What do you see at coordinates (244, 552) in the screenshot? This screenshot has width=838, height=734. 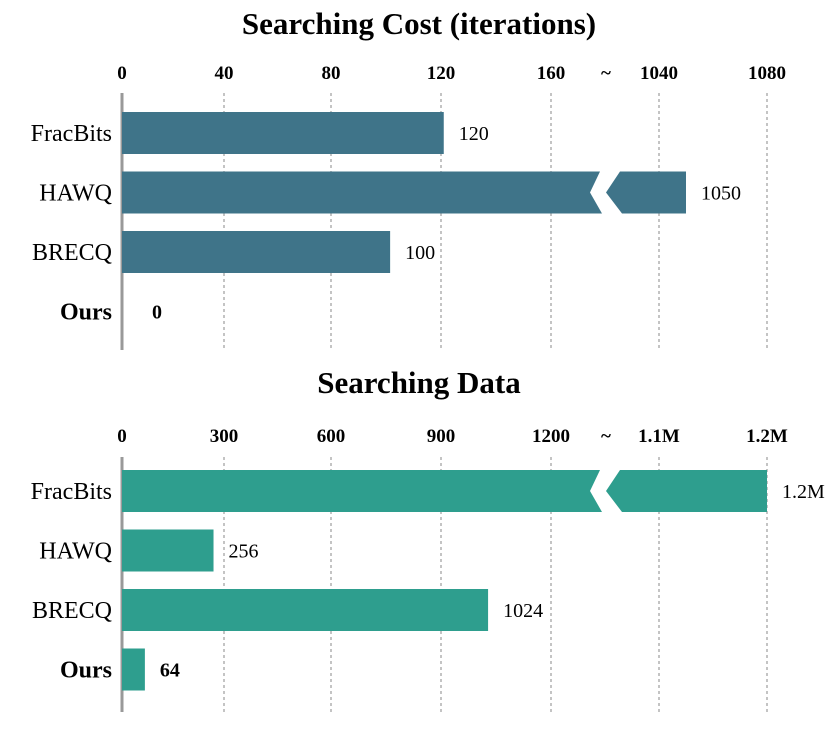 I see `data-label: 256` at bounding box center [244, 552].